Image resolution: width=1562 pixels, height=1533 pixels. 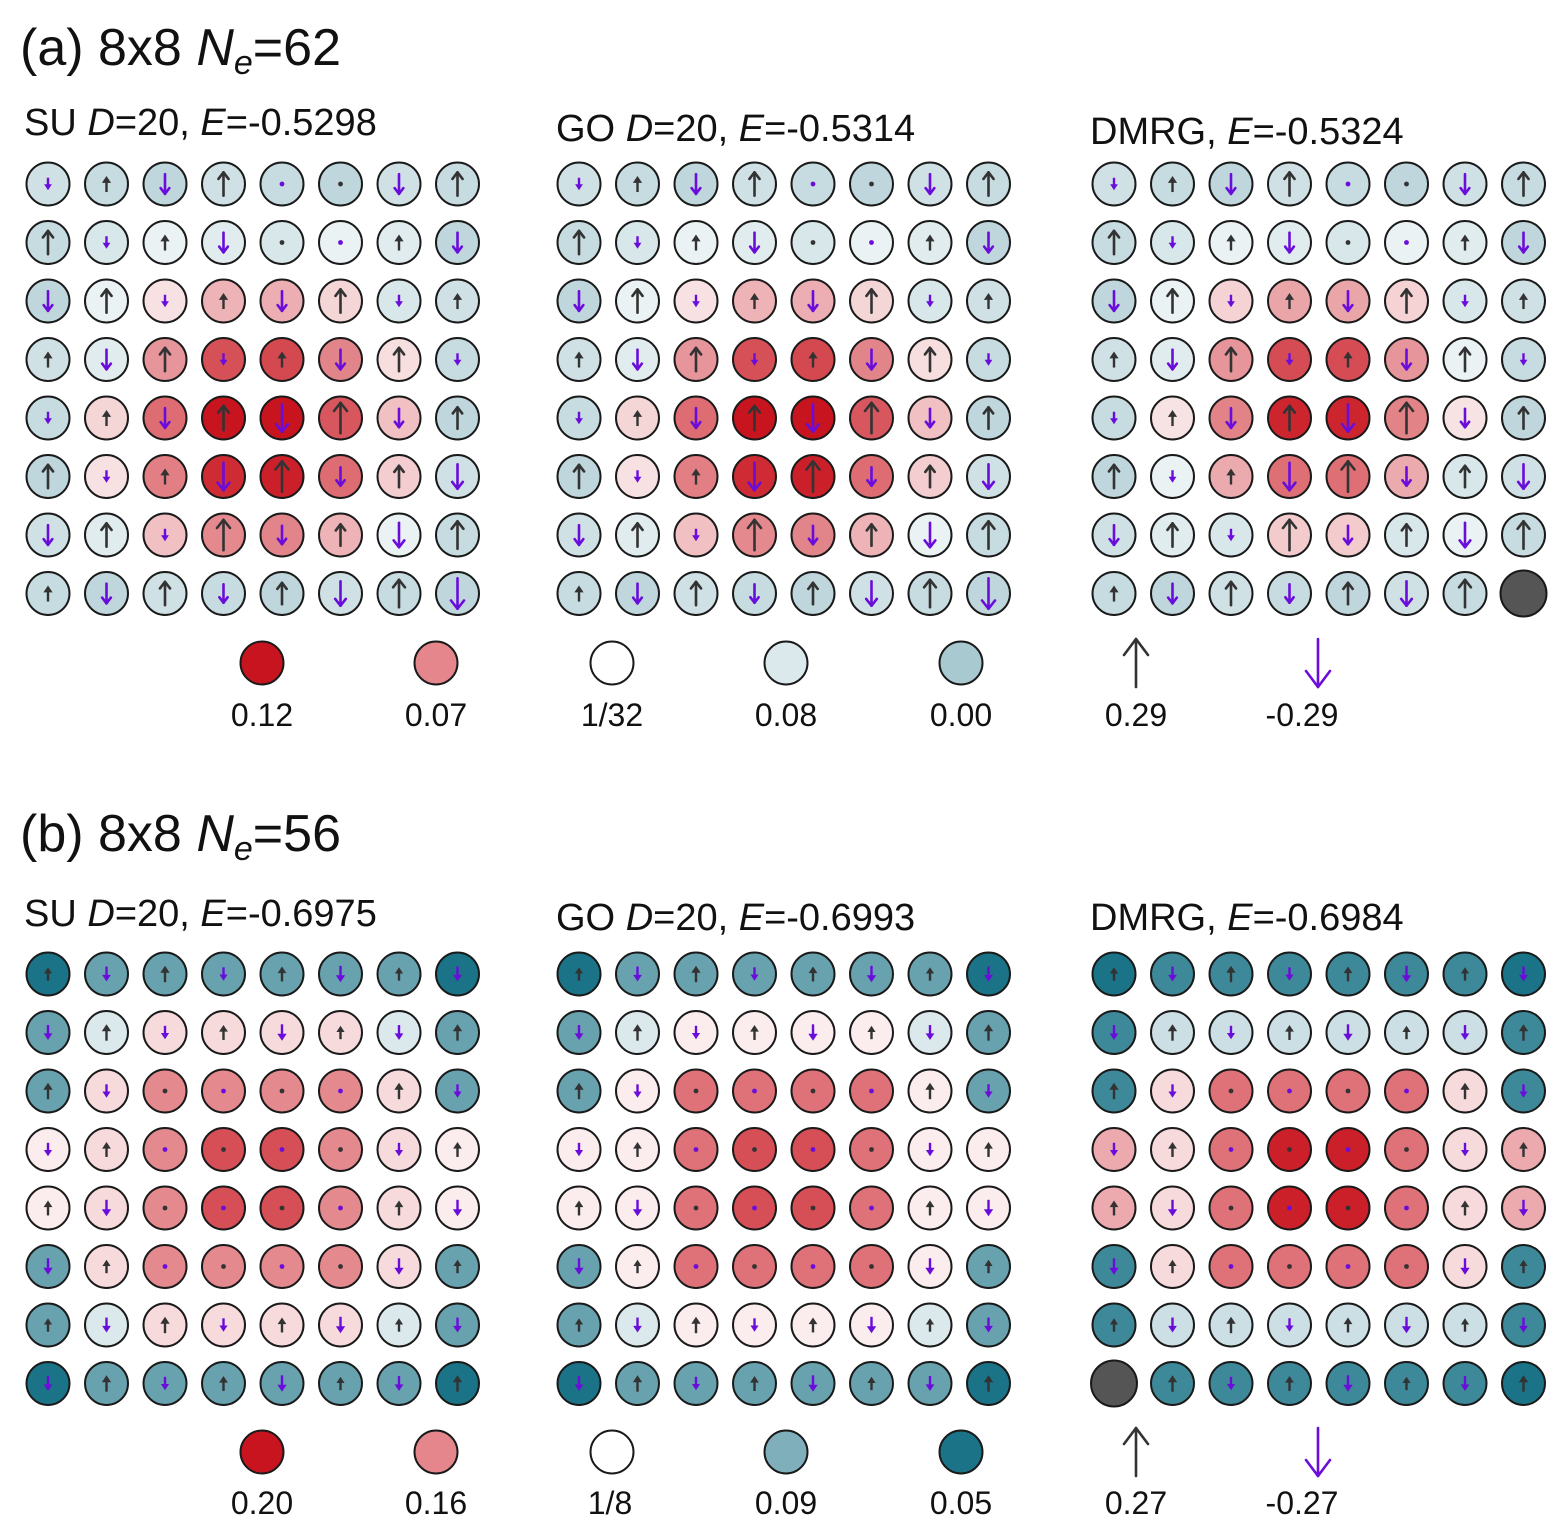 I want to click on site-a-2-r4-c6, so click(x=1465, y=418).